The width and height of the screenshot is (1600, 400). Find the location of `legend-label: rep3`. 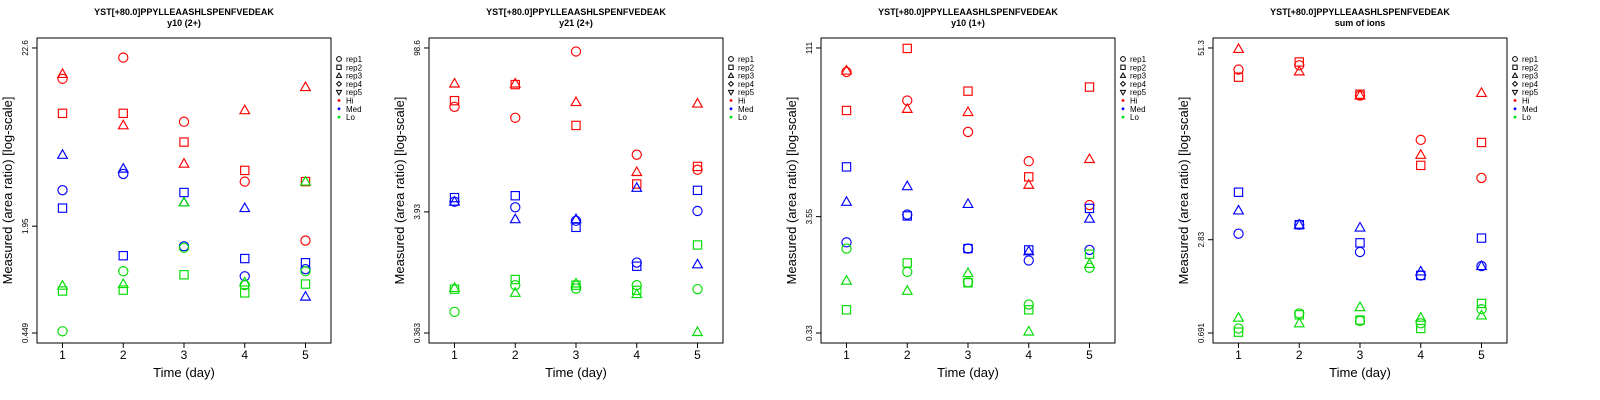

legend-label: rep3 is located at coordinates (1530, 76).